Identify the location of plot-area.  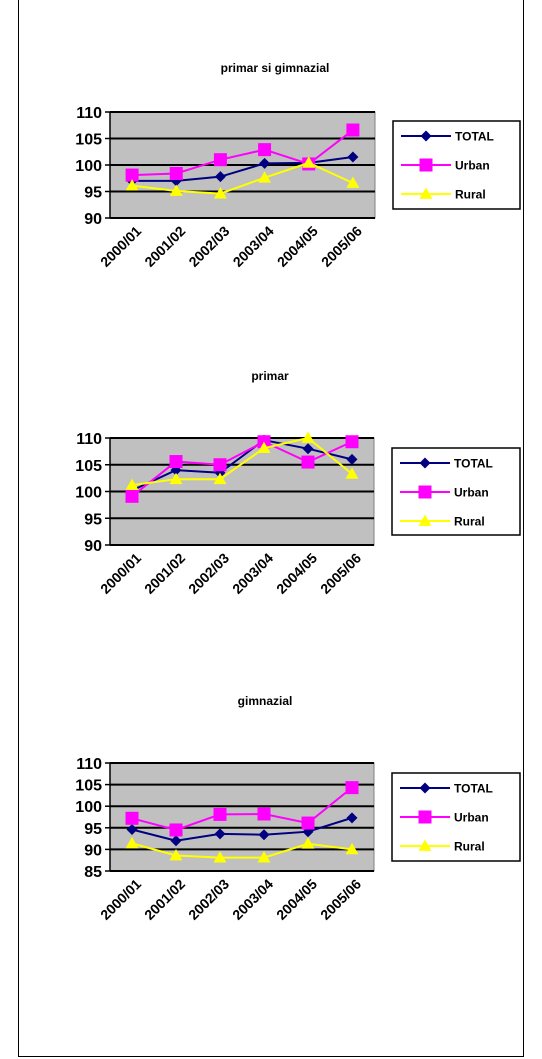
(242, 817).